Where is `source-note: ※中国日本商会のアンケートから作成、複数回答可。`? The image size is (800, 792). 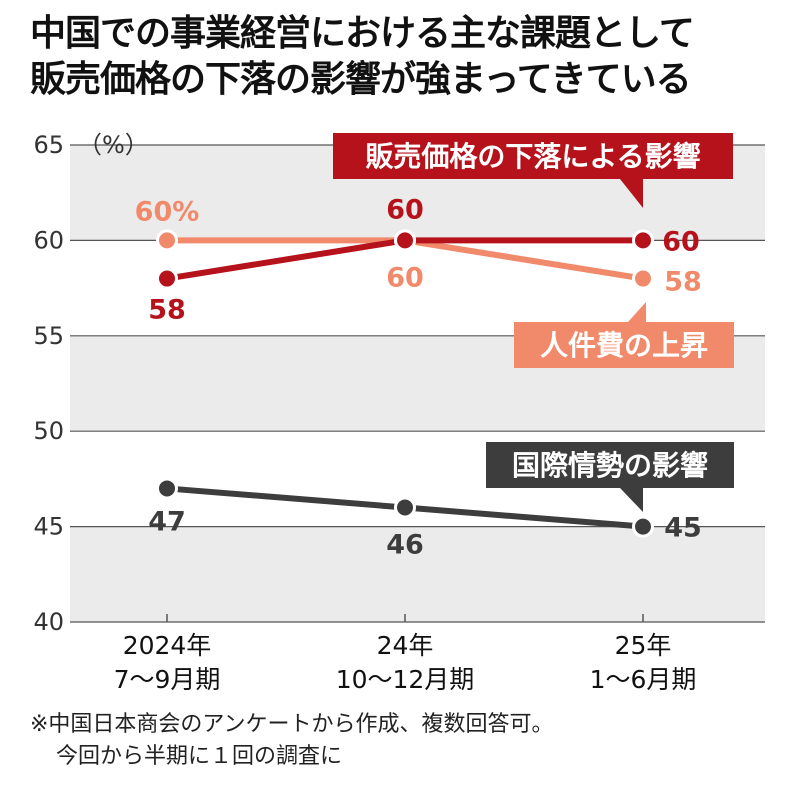 source-note: ※中国日本商会のアンケートから作成、複数回答可。 is located at coordinates (292, 724).